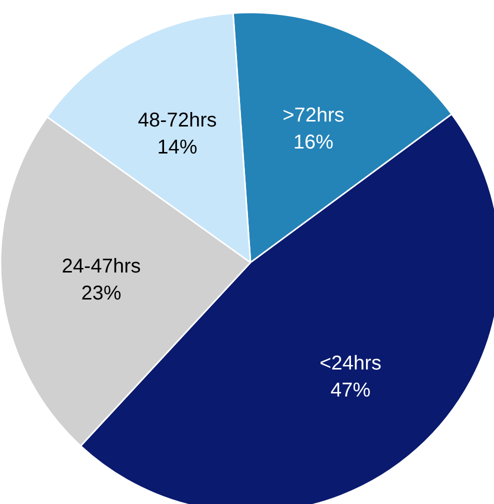 The image size is (494, 504). Describe the element at coordinates (350, 390) in the screenshot. I see `data-label: 47%` at that location.